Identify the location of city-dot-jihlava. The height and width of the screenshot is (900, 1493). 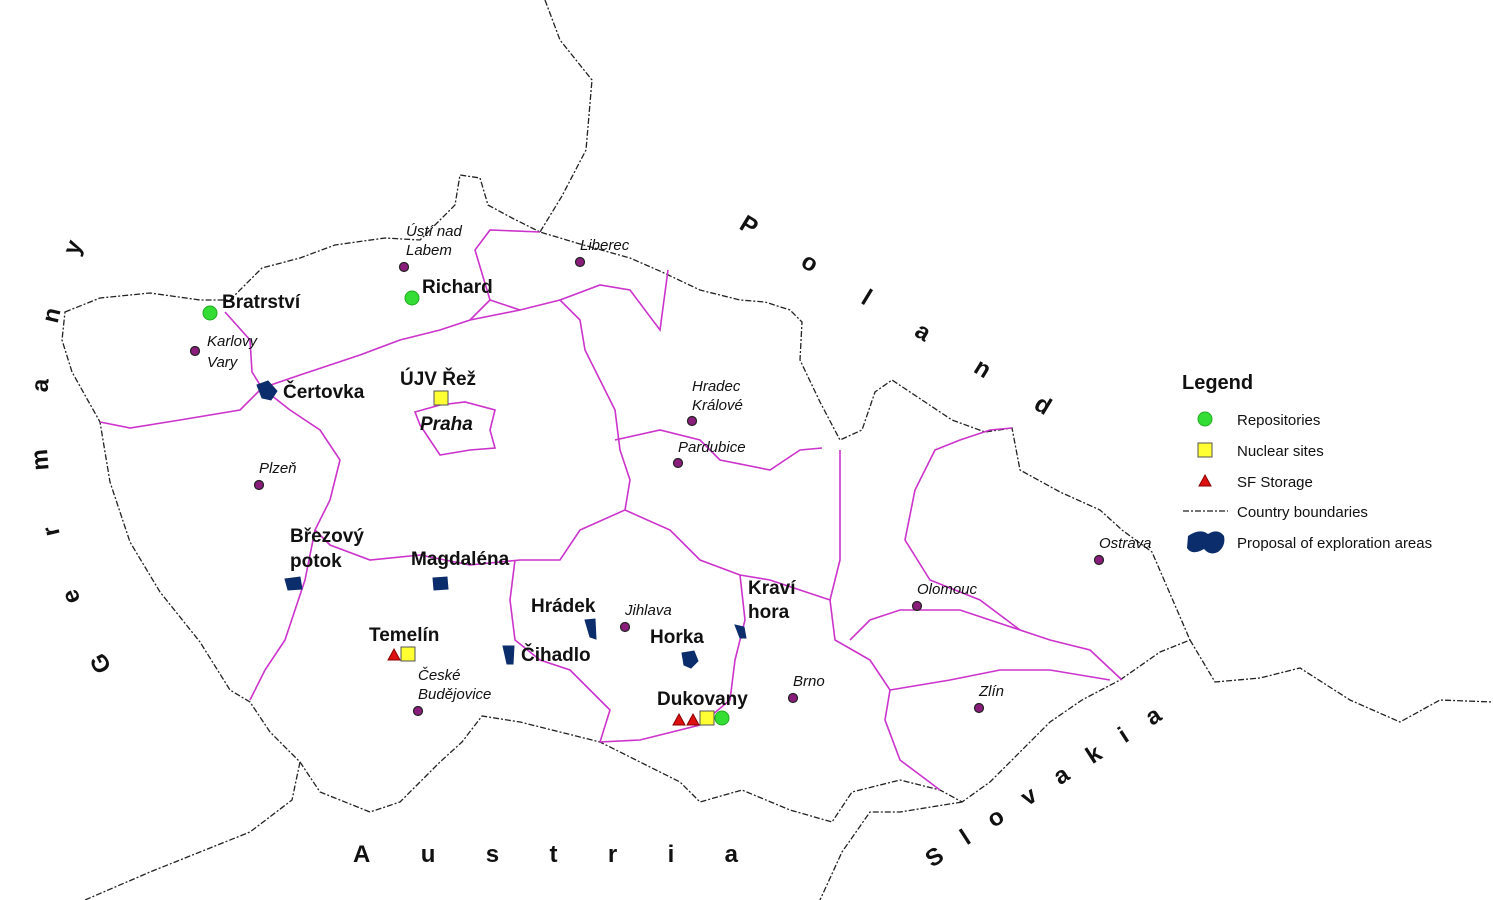
(625, 627).